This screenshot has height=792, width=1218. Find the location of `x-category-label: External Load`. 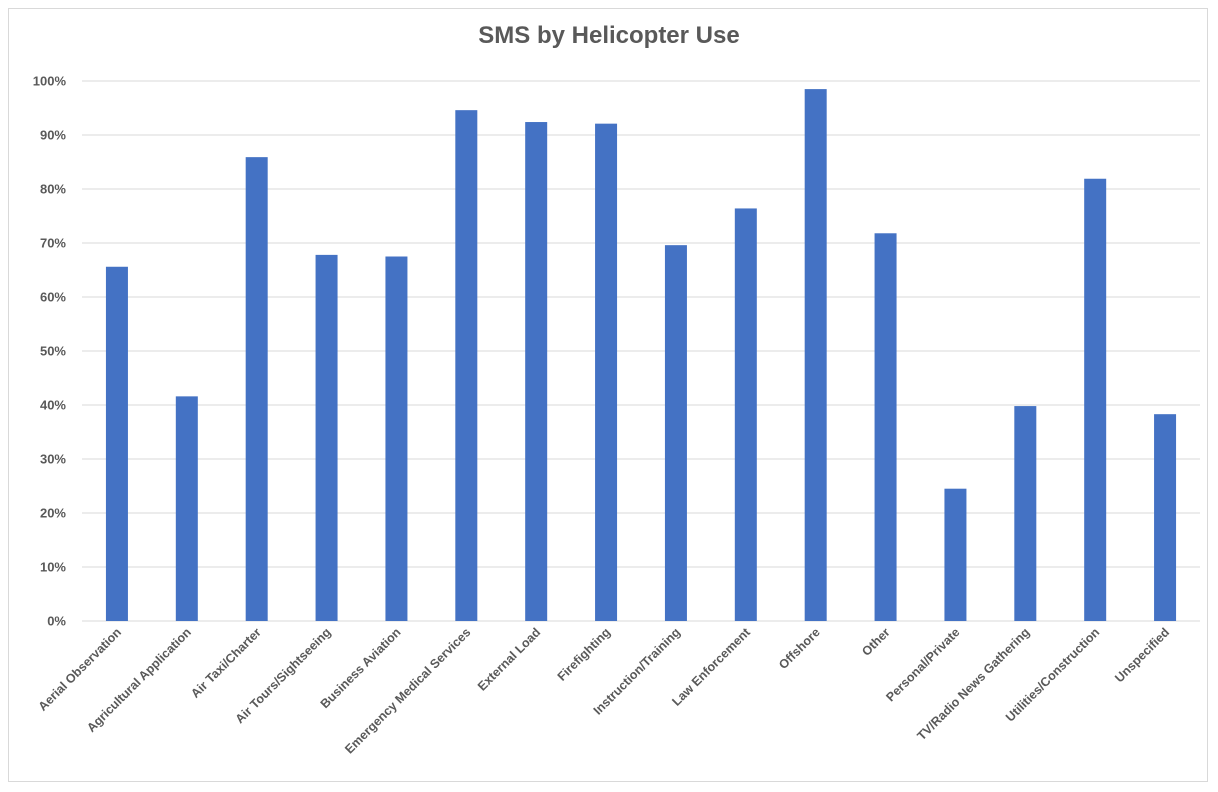

x-category-label: External Load is located at coordinates (509, 659).